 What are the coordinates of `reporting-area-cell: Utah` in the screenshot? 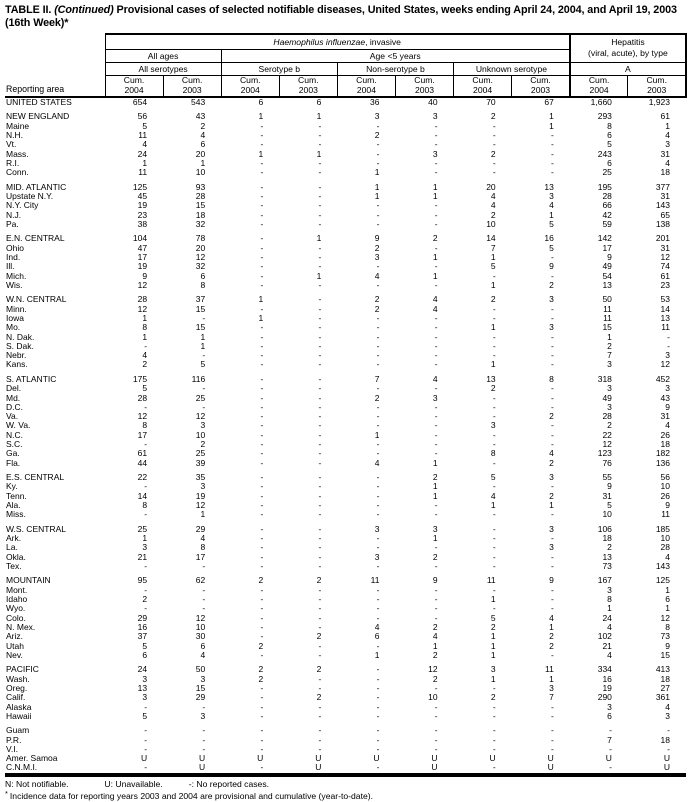 It's located at (15, 646).